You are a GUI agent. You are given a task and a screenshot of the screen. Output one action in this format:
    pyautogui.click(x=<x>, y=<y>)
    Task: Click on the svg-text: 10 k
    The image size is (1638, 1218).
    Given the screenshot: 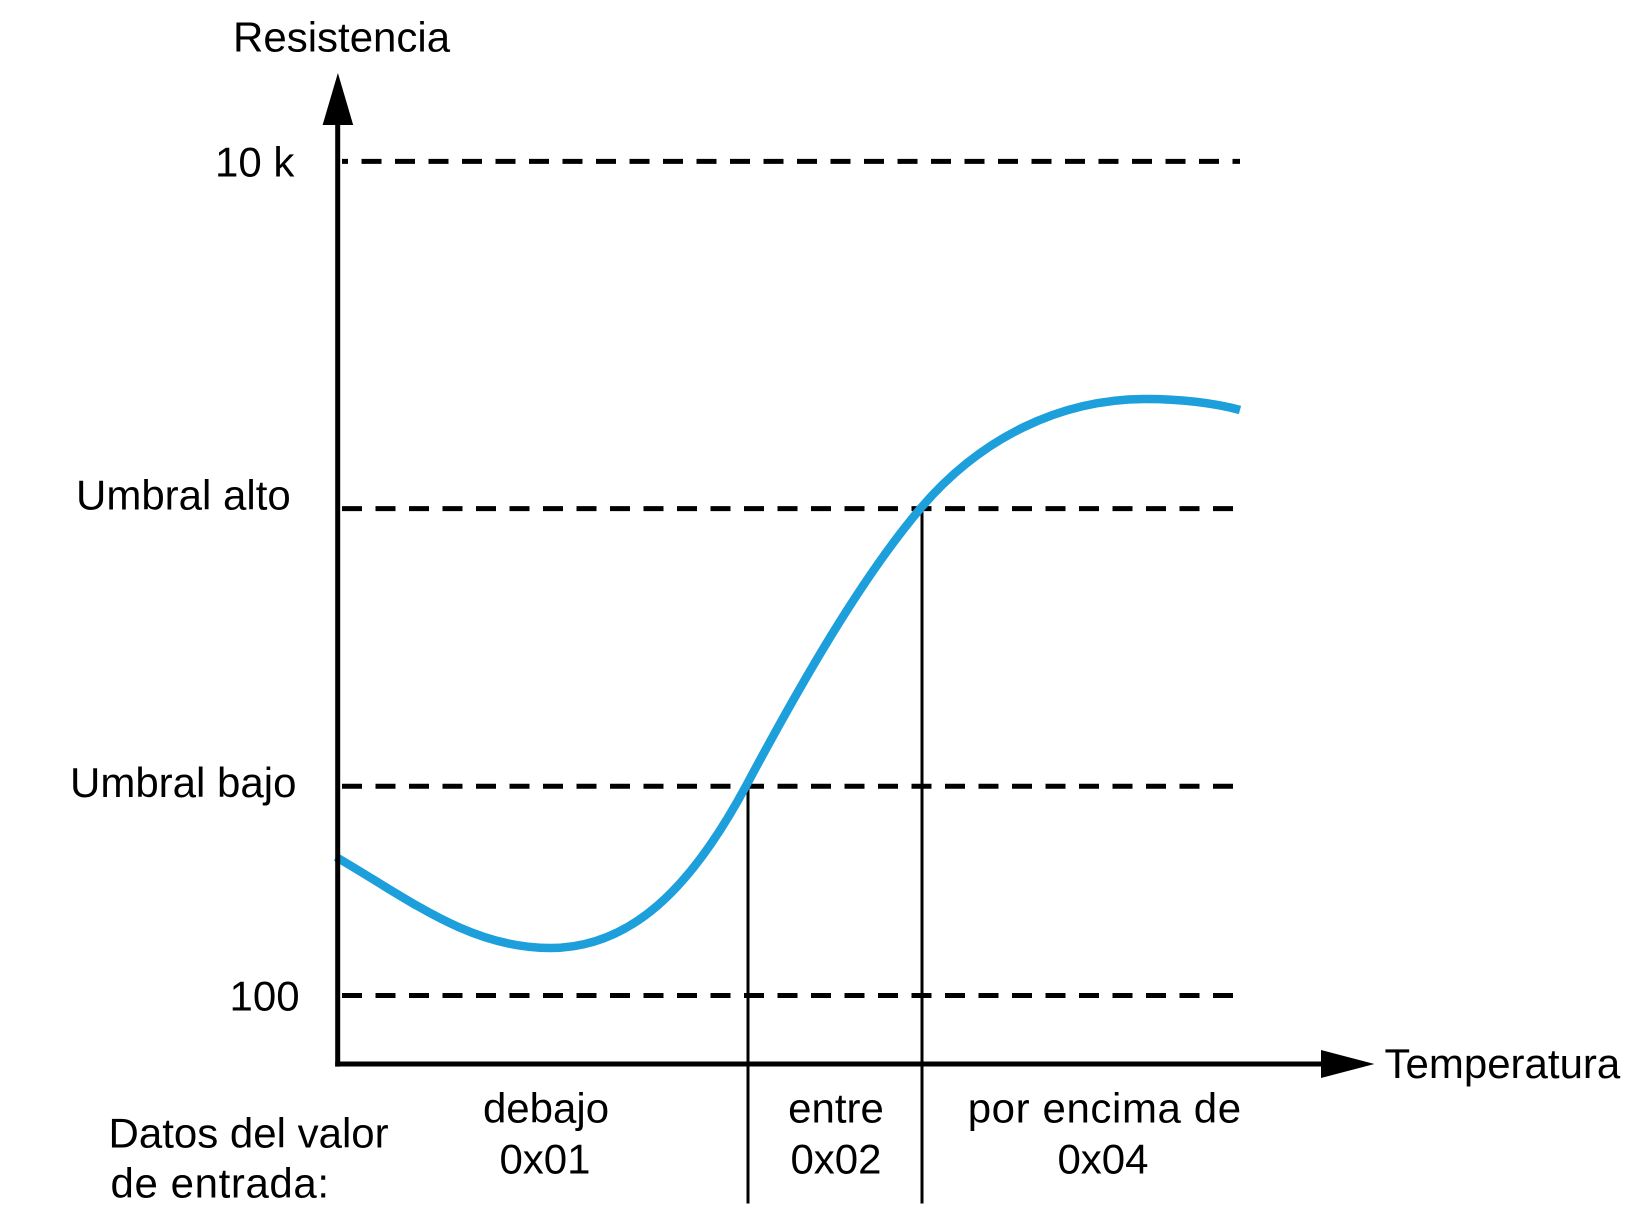 What is the action you would take?
    pyautogui.click(x=255, y=162)
    